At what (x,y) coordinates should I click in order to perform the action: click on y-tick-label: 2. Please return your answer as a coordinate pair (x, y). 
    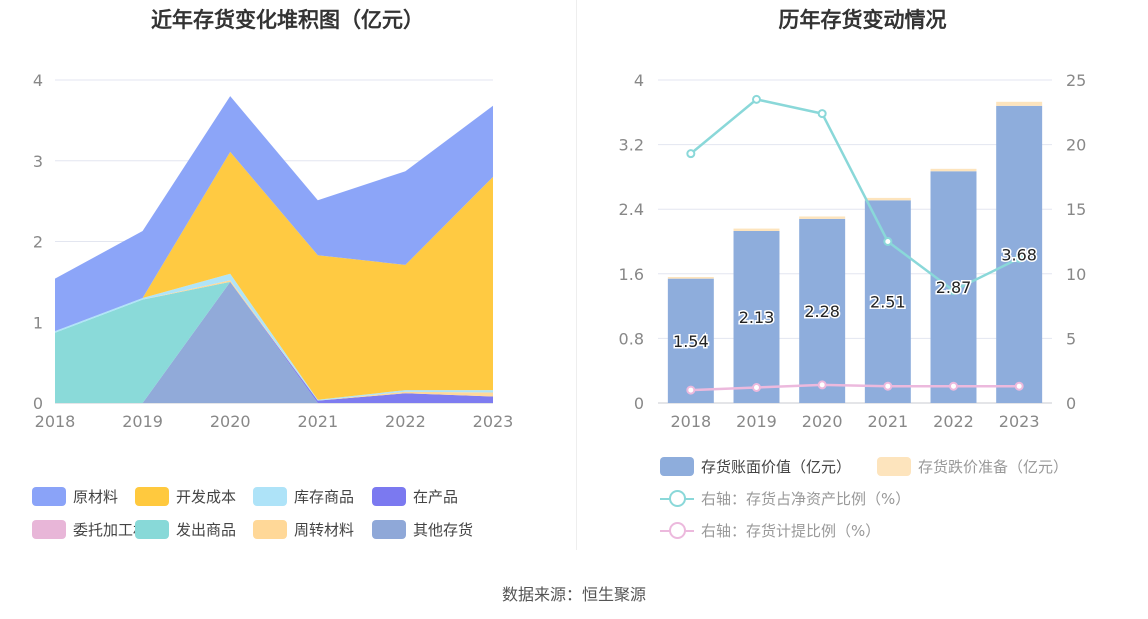
    Looking at the image, I should click on (38, 242).